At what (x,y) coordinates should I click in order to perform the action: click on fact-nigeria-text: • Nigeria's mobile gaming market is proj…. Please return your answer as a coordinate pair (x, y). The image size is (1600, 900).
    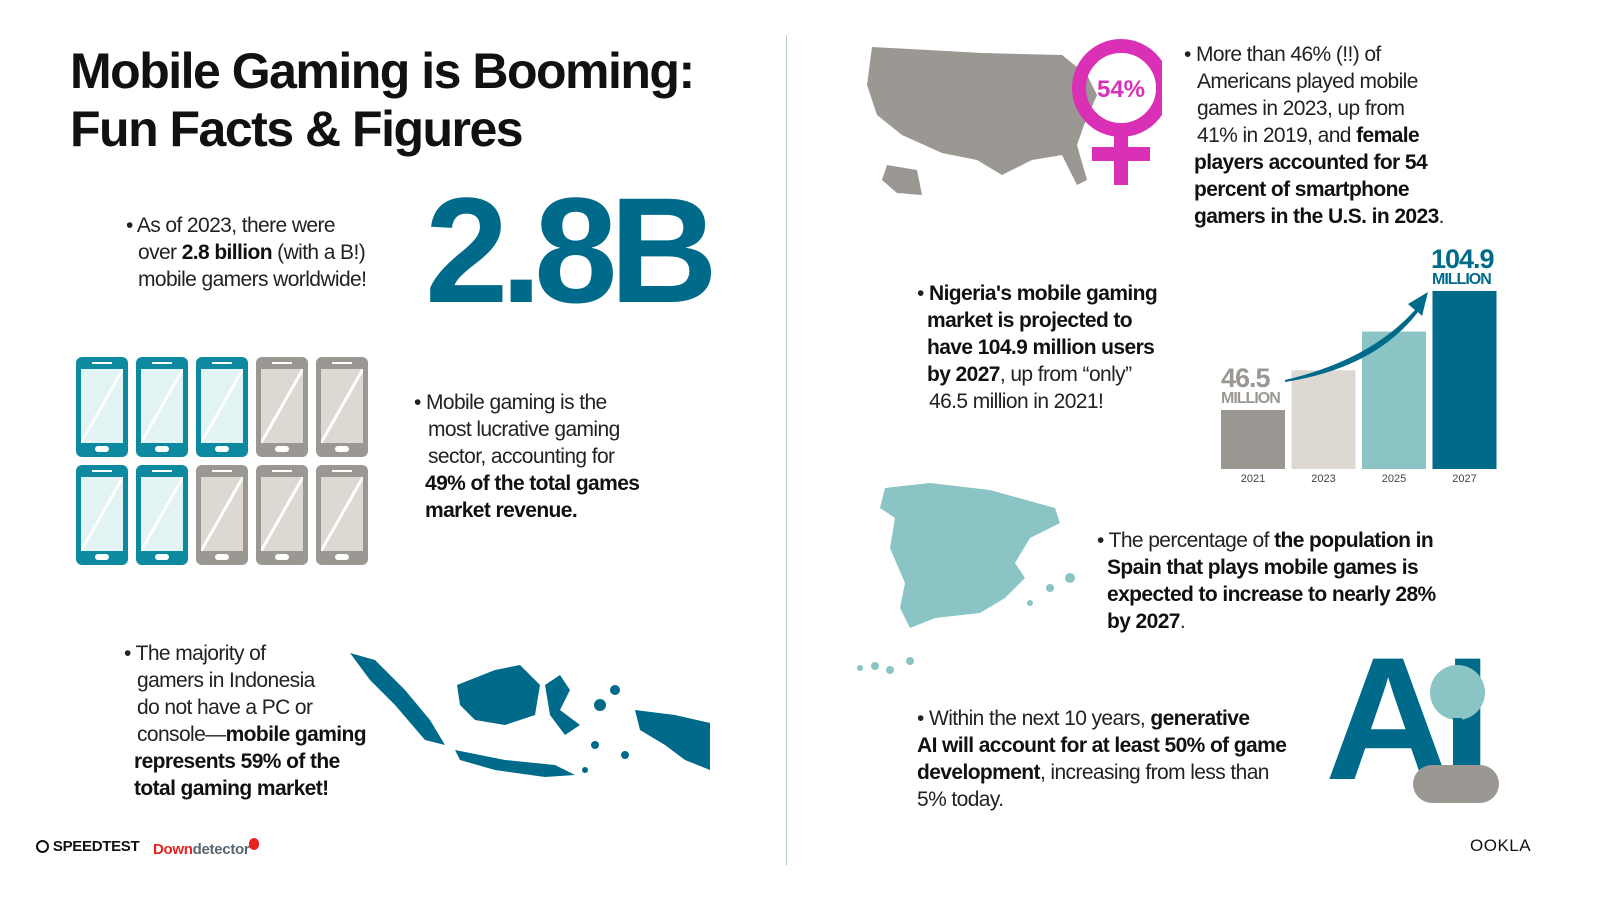
    Looking at the image, I should click on (1037, 347).